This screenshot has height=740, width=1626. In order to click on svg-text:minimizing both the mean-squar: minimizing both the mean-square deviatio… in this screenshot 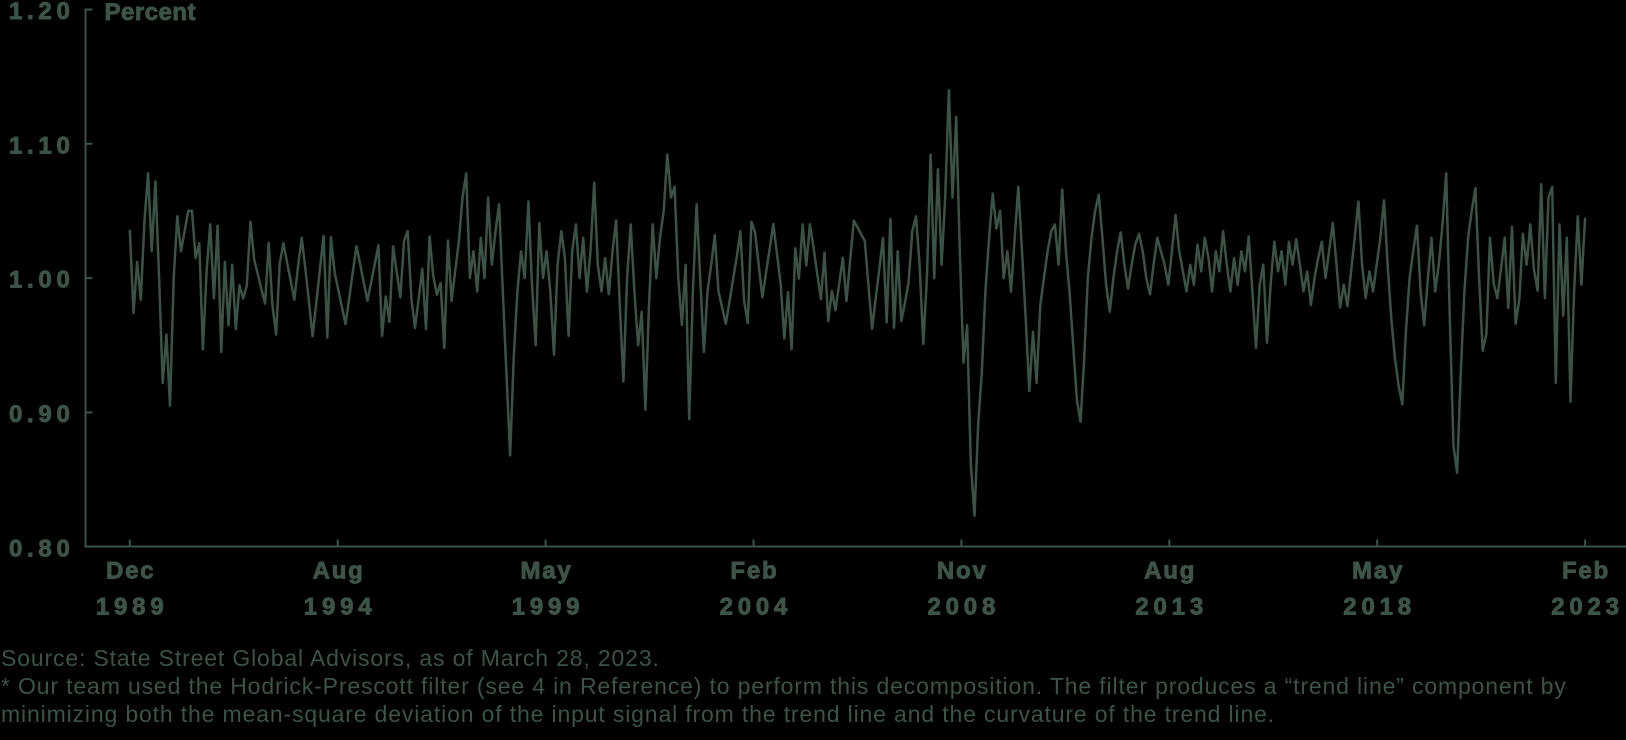, I will do `click(638, 714)`.